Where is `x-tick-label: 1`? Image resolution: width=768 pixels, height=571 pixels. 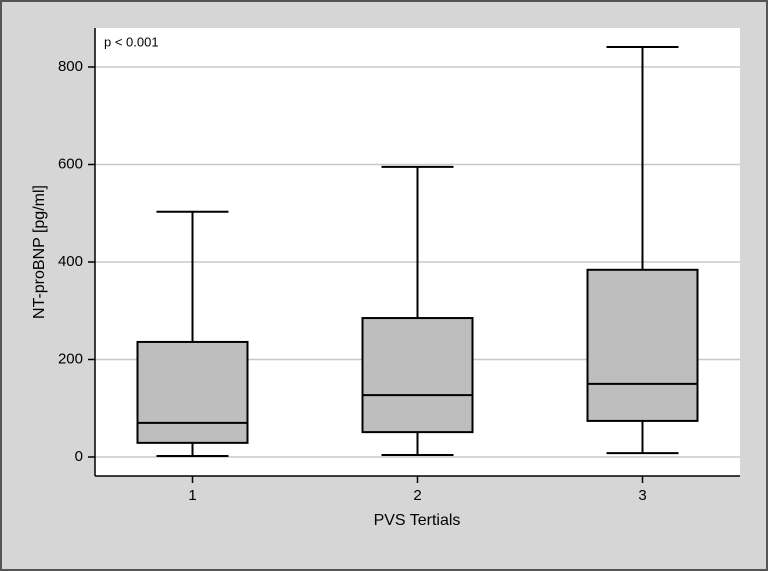 x-tick-label: 1 is located at coordinates (192, 495).